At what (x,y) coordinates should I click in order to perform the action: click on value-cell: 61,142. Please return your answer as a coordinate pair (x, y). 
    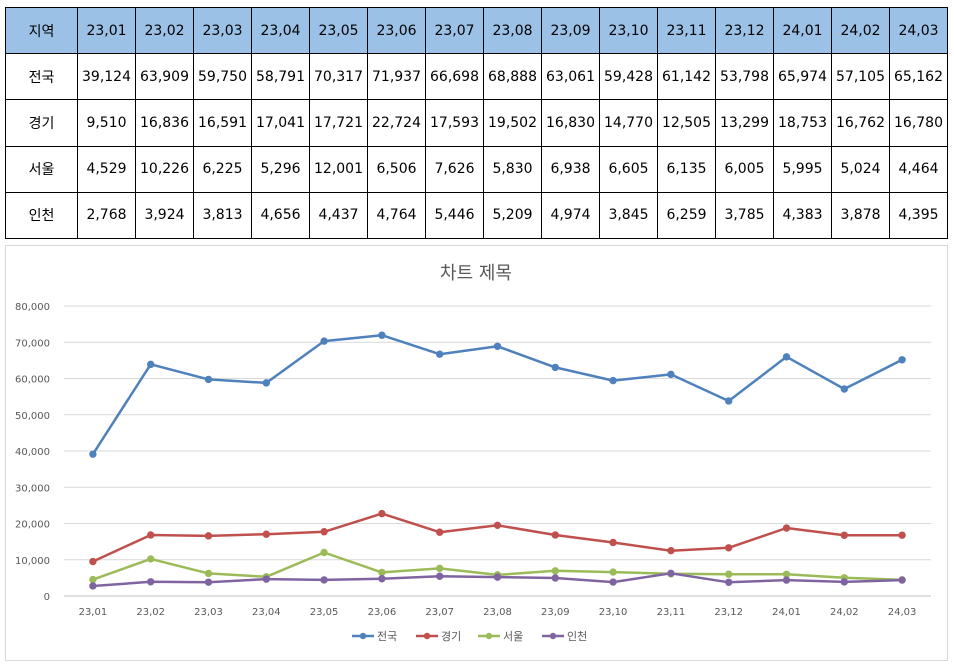
    Looking at the image, I should click on (686, 77).